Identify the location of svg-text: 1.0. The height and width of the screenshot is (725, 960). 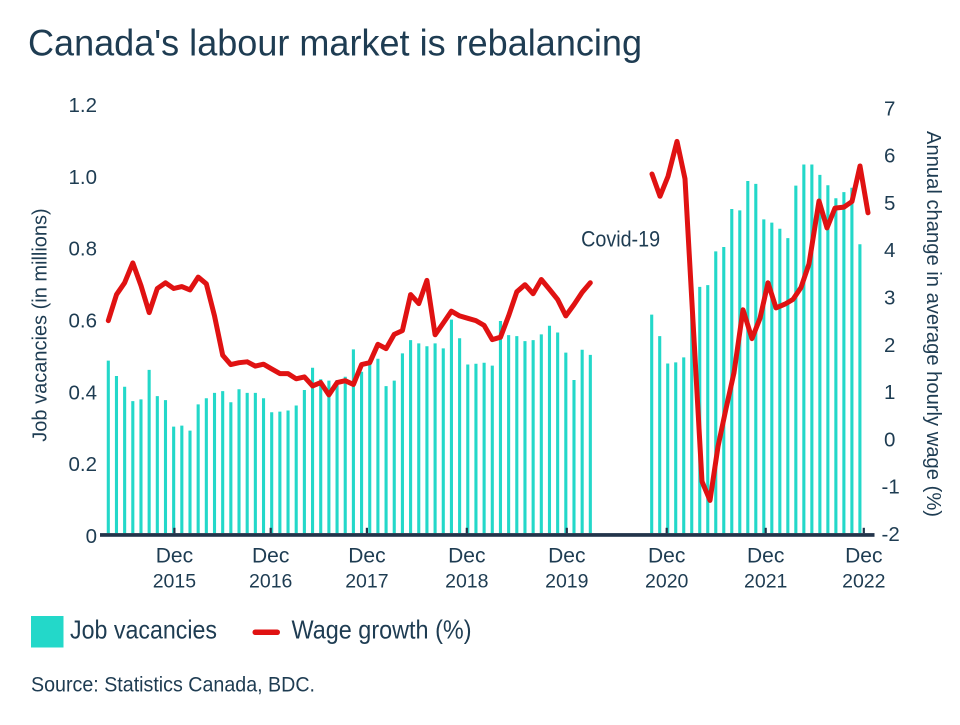
(83, 177).